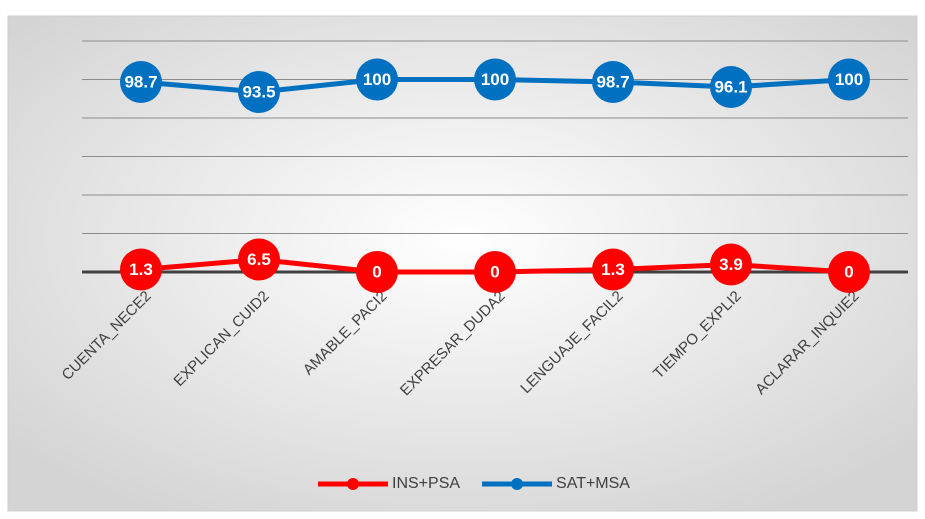 The height and width of the screenshot is (519, 925). I want to click on legend-label: SAT+MSA, so click(593, 483).